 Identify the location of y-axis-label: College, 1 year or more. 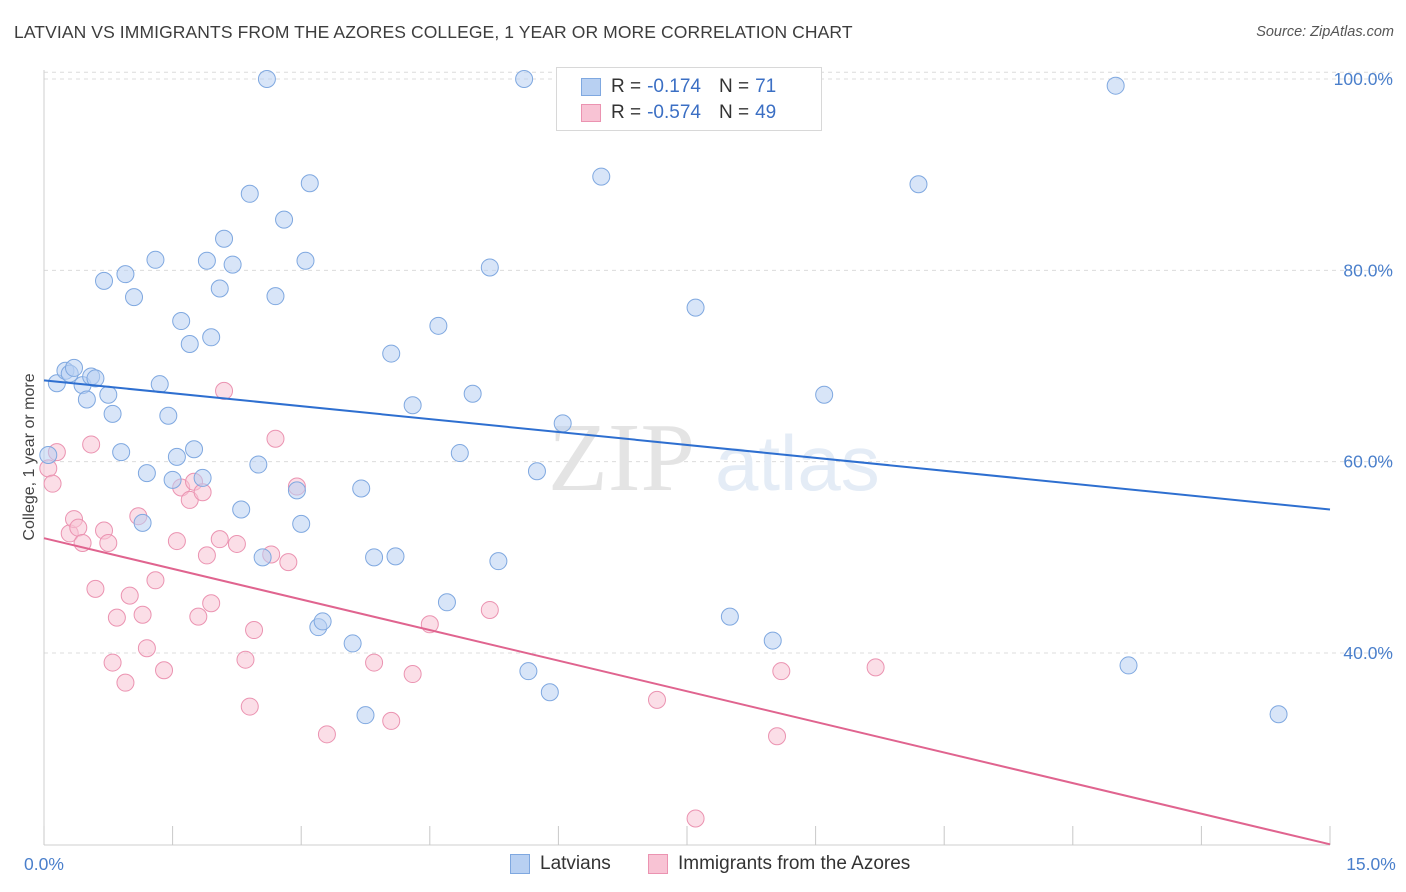
(29, 456).